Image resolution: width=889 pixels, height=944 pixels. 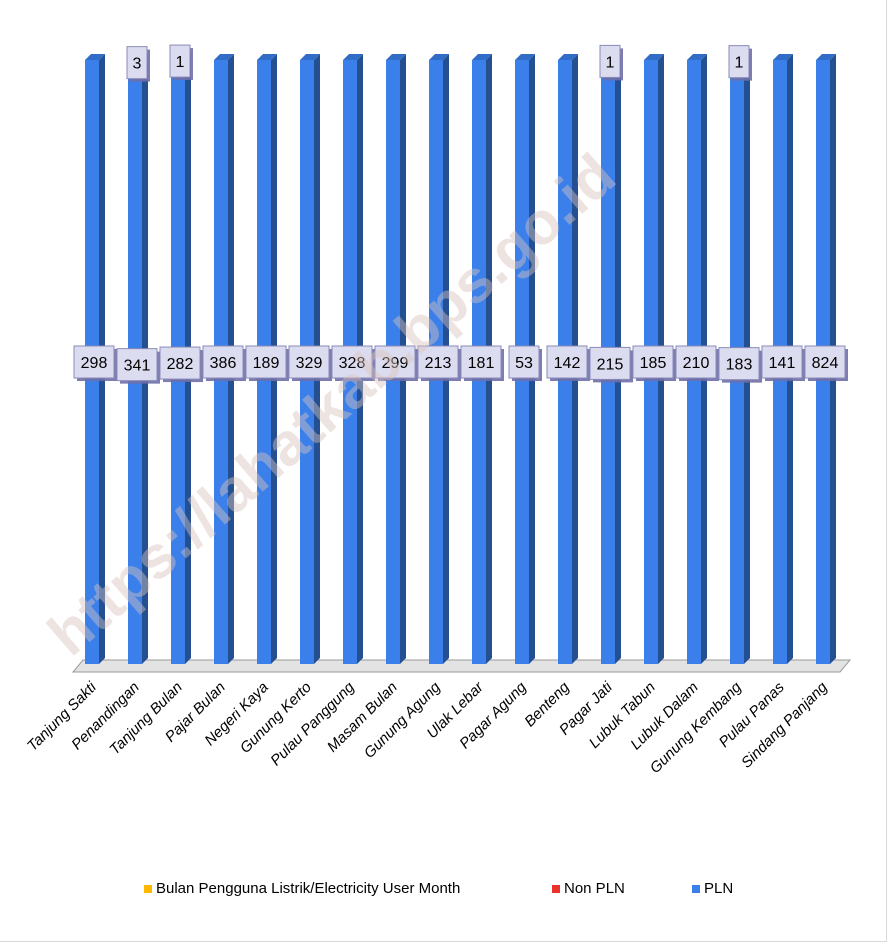 I want to click on legend-label-non-pln: Non PLN, so click(x=594, y=888).